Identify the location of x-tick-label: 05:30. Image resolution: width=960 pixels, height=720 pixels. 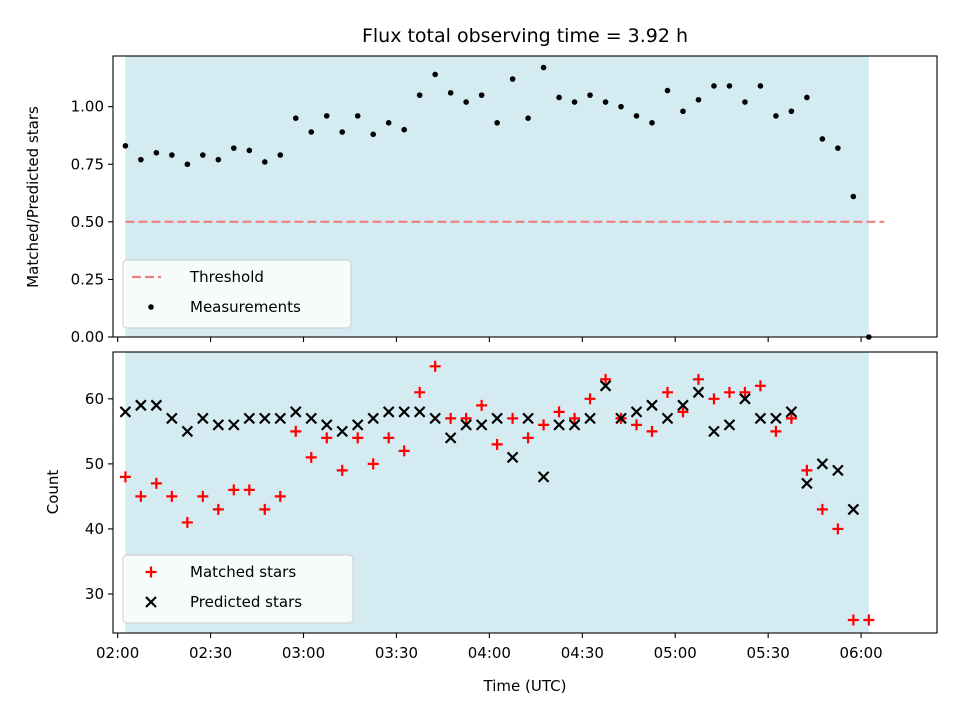
(768, 653).